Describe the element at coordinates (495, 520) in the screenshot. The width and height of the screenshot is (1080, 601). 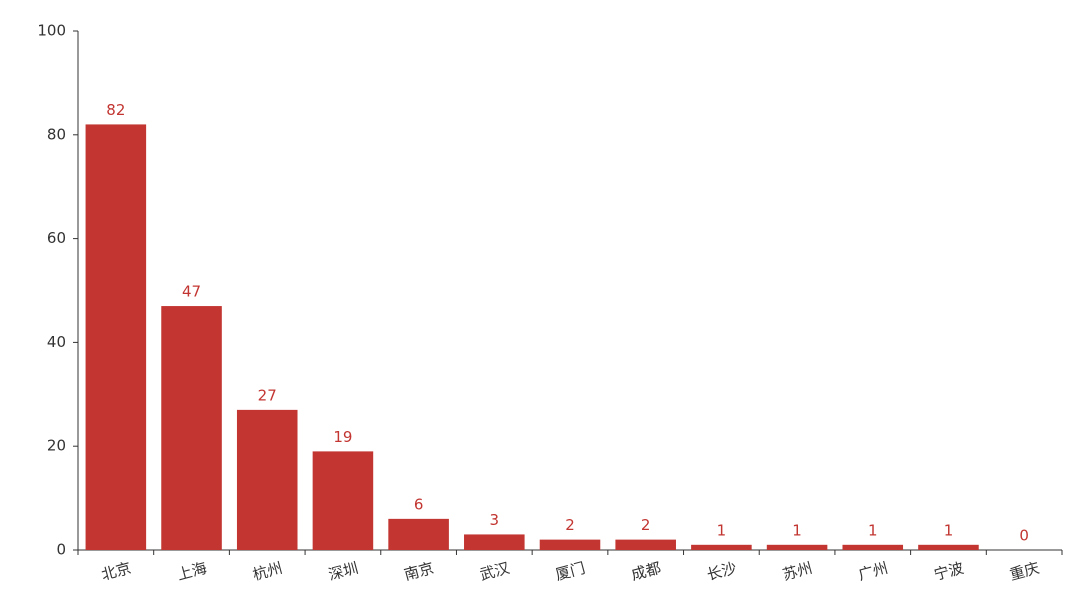
I see `value-label: 3` at that location.